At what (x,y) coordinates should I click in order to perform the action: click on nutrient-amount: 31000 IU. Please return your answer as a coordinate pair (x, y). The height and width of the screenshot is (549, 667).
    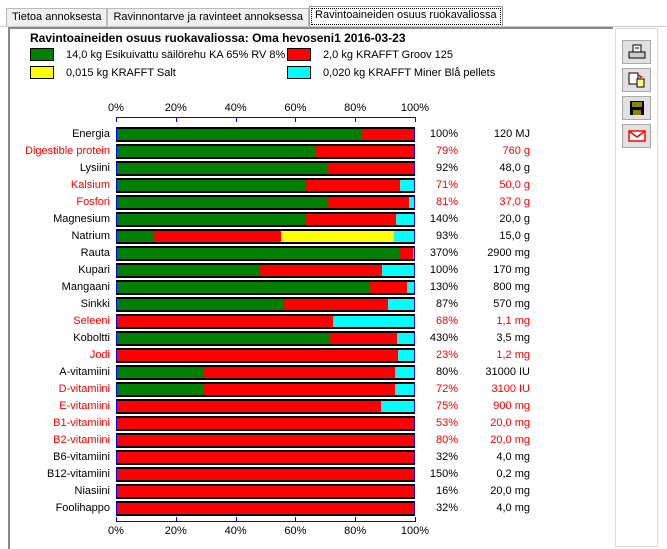
    Looking at the image, I should click on (507, 372).